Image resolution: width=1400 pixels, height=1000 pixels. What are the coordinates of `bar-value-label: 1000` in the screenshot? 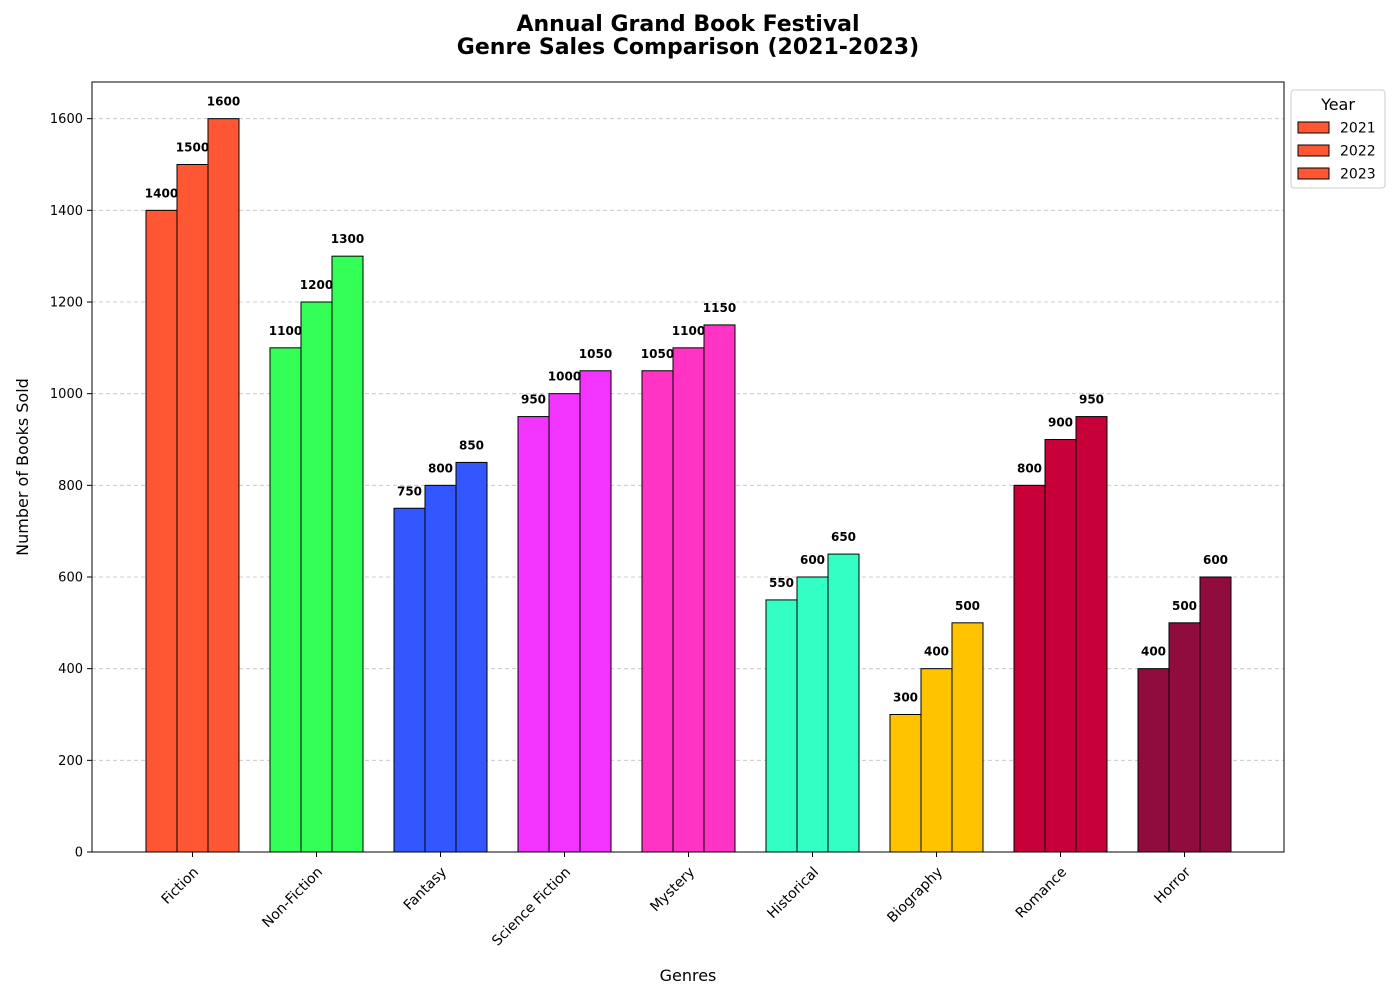 It's located at (564, 377).